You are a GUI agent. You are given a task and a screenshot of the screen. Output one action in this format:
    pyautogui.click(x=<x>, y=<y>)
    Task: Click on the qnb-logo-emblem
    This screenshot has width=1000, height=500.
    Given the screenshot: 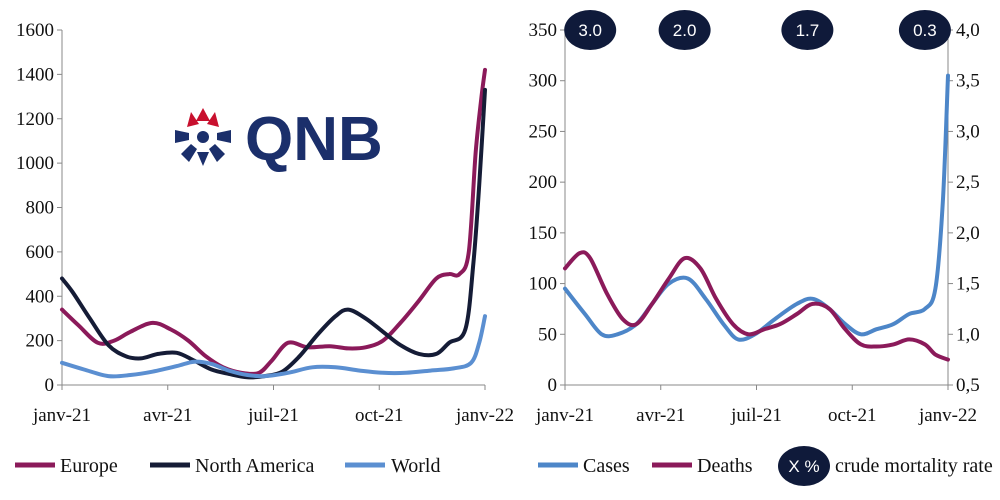 What is the action you would take?
    pyautogui.click(x=203, y=137)
    